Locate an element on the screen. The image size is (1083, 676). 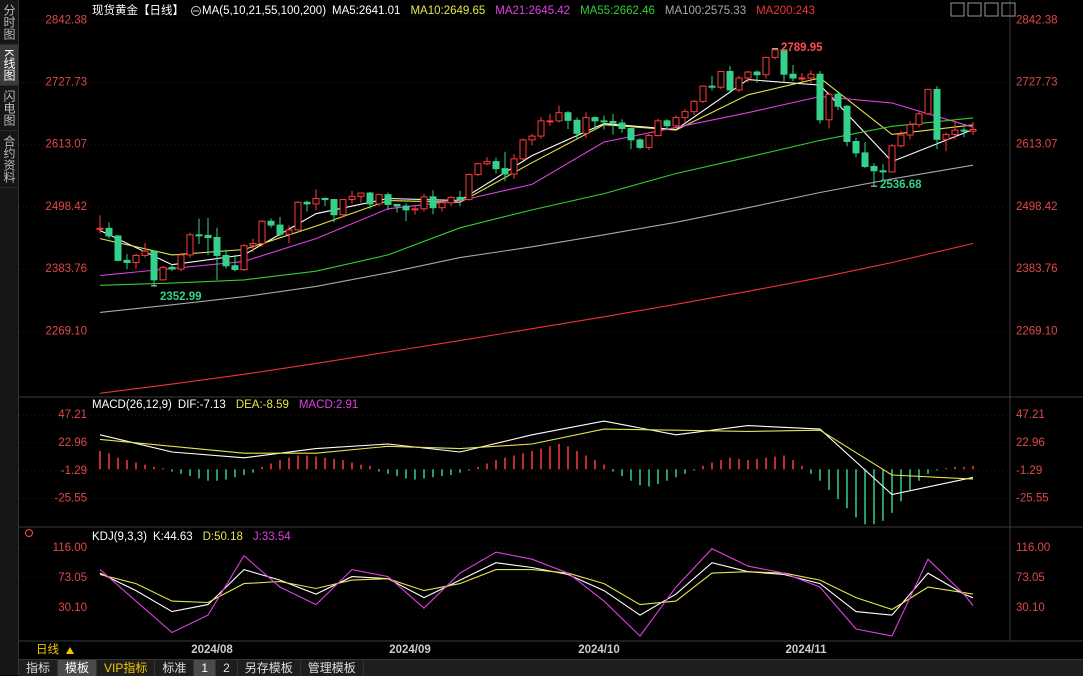
legend-item: MA21:2645.42 is located at coordinates (532, 11).